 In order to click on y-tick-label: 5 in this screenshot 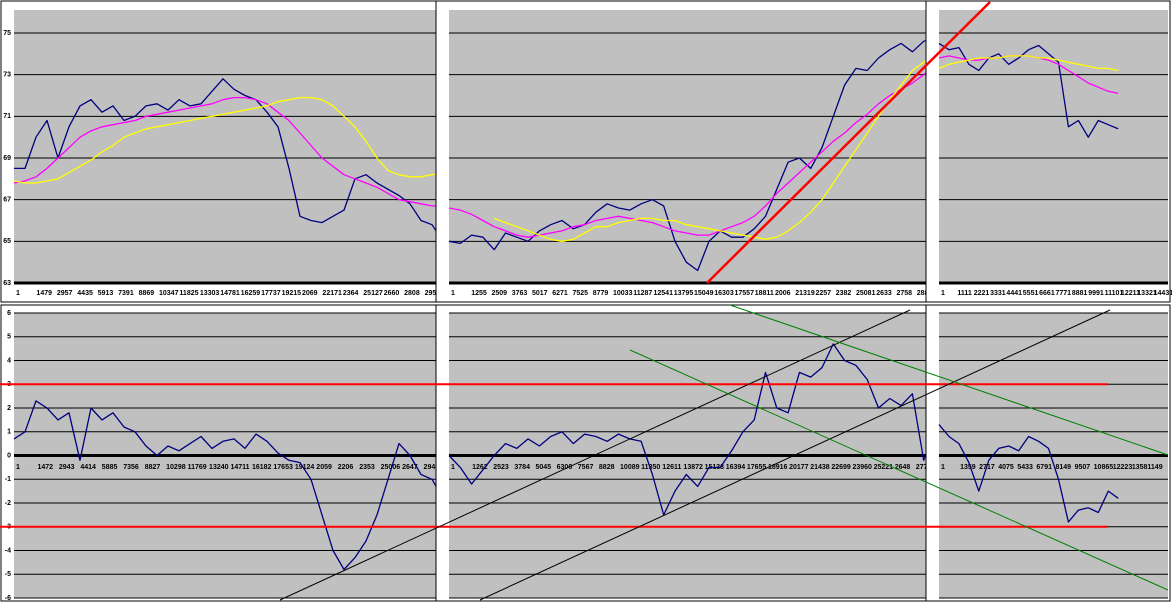, I will do `click(9, 337)`.